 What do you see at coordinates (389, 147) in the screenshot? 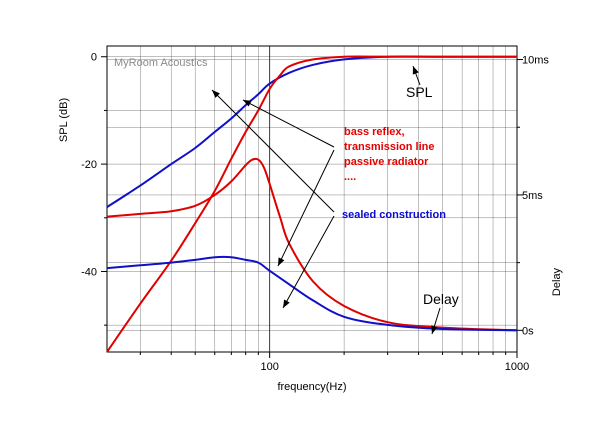
I see `annotation-reflex-line-2: transmission line` at bounding box center [389, 147].